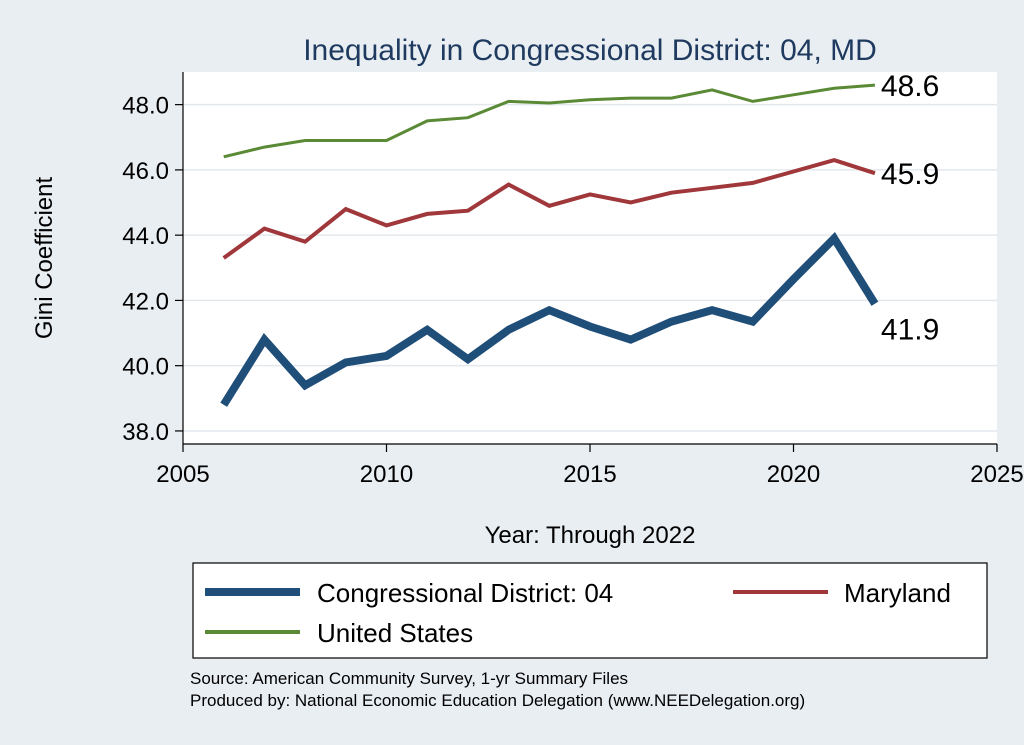 The image size is (1024, 745). What do you see at coordinates (590, 535) in the screenshot?
I see `x-axis-title: Year: Through 2022` at bounding box center [590, 535].